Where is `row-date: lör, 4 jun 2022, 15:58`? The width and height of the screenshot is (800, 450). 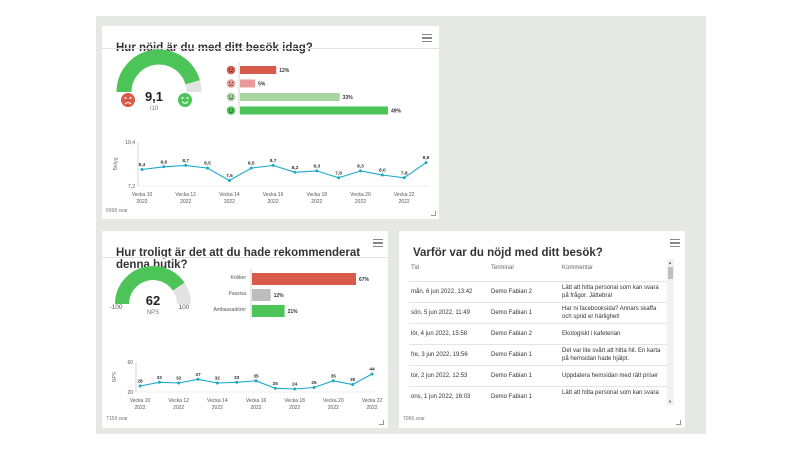 row-date: lör, 4 jun 2022, 15:58 is located at coordinates (439, 334).